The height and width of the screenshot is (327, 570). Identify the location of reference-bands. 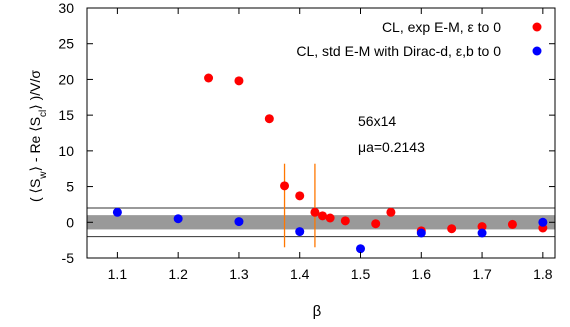
(321, 222).